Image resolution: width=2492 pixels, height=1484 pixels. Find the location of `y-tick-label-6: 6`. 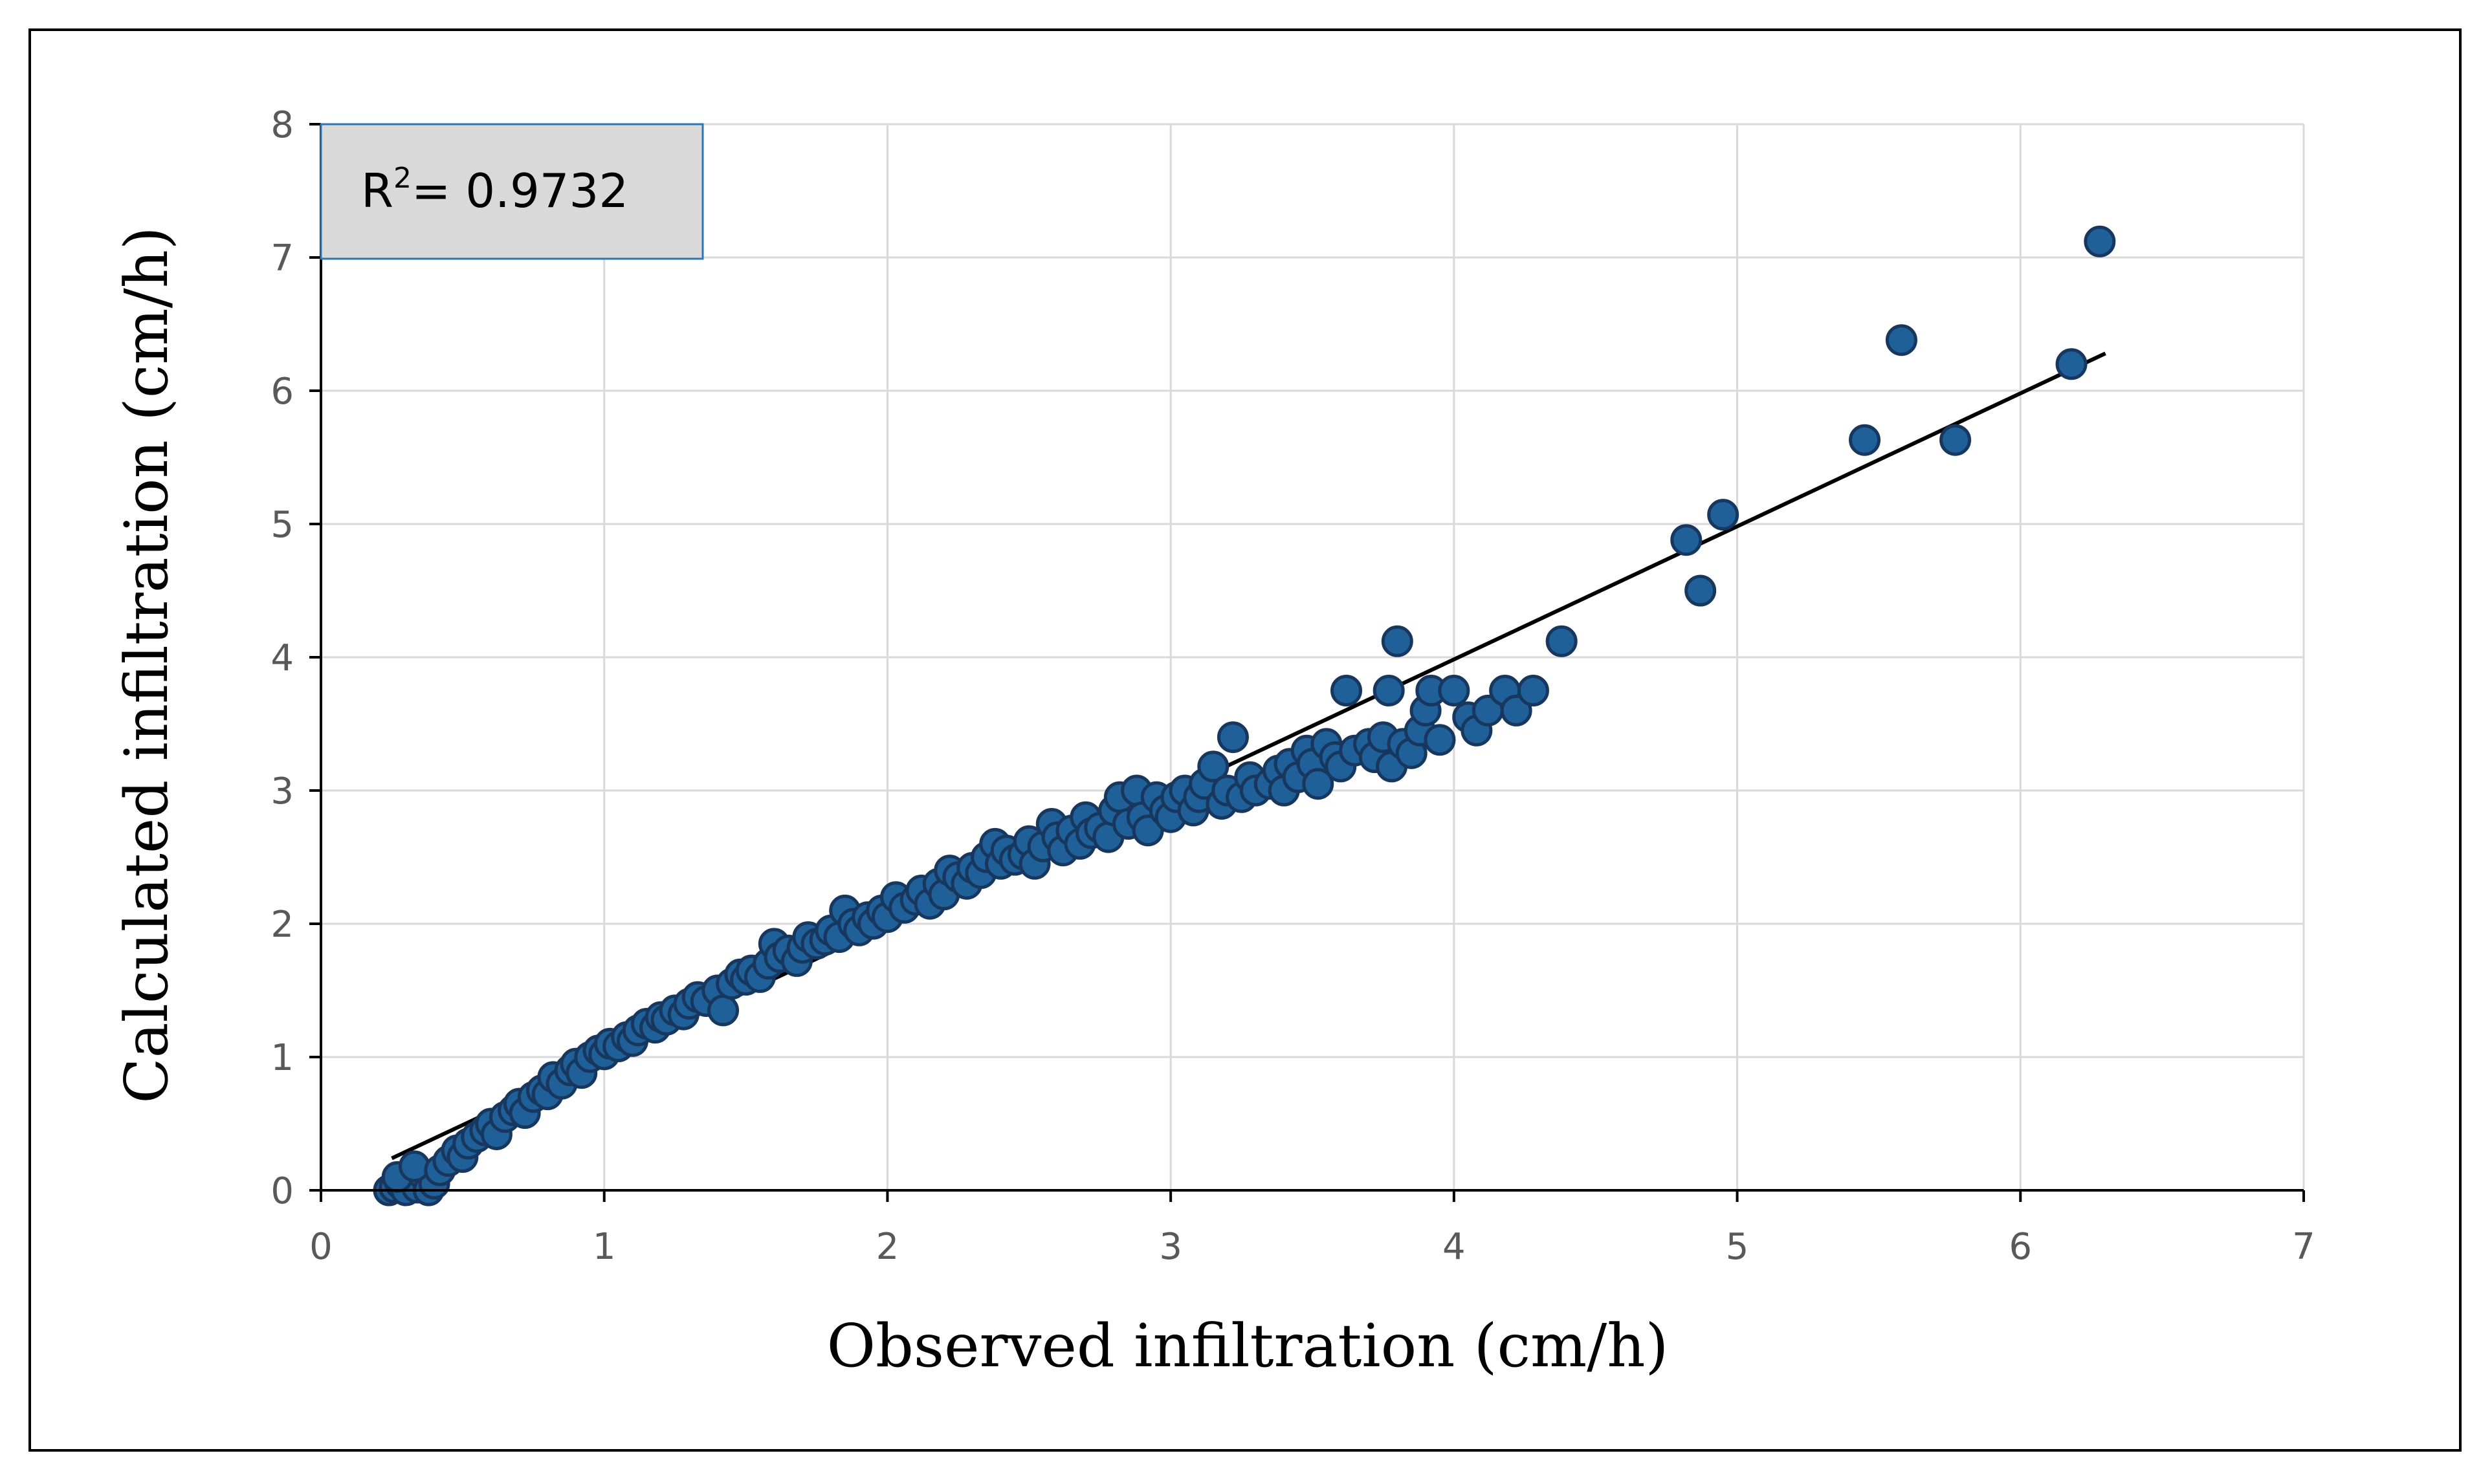

y-tick-label-6: 6 is located at coordinates (282, 392).